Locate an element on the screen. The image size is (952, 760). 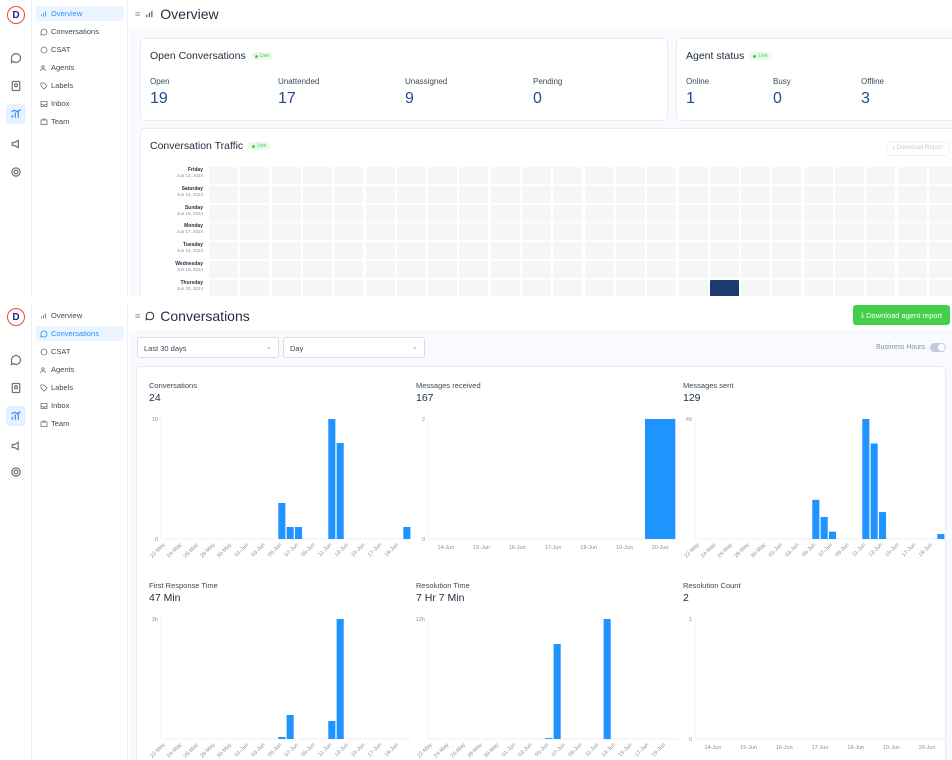
reports-icon is located at coordinates (16, 416).